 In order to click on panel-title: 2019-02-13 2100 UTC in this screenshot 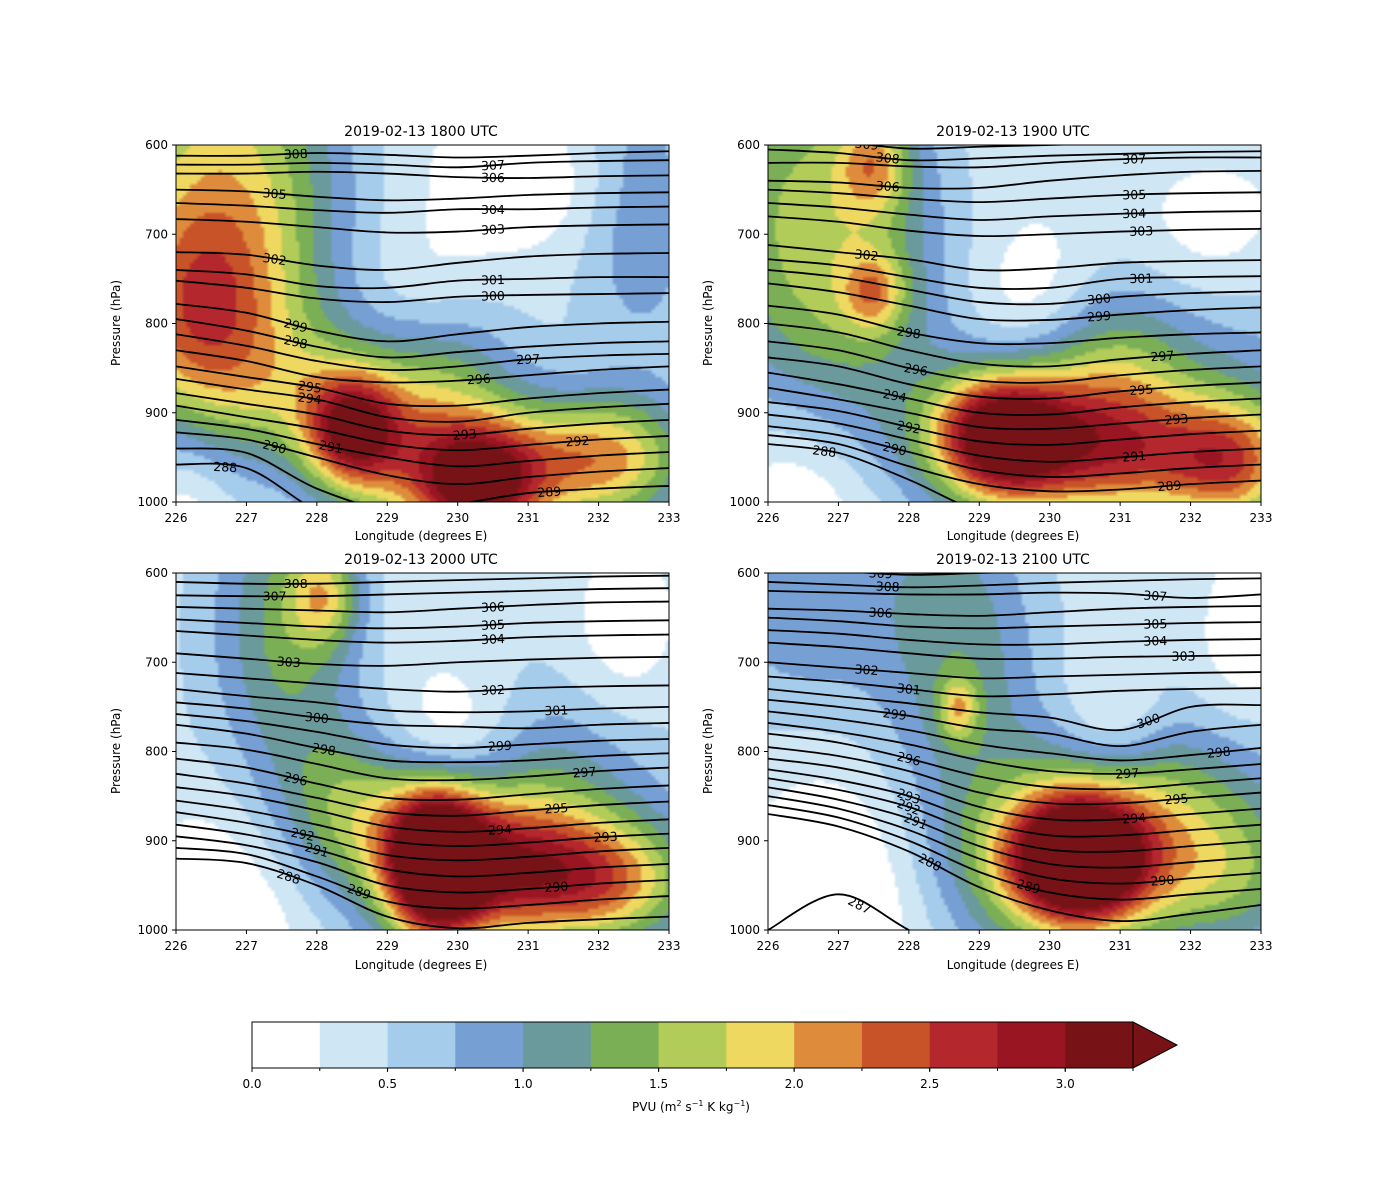, I will do `click(1013, 560)`.